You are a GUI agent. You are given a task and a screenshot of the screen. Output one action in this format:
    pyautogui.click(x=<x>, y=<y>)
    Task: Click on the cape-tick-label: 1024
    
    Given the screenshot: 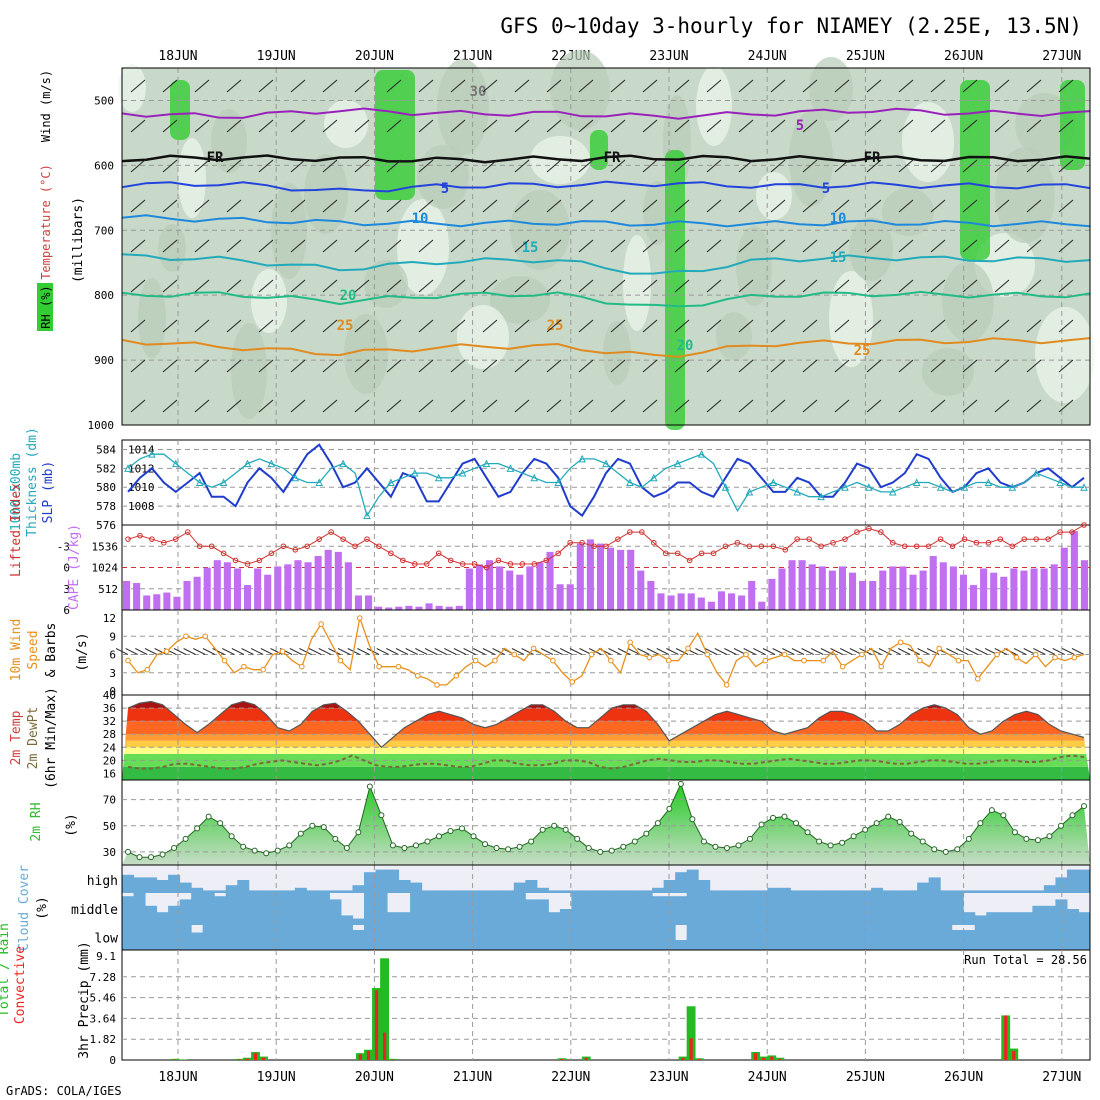 What is the action you would take?
    pyautogui.click(x=105, y=568)
    